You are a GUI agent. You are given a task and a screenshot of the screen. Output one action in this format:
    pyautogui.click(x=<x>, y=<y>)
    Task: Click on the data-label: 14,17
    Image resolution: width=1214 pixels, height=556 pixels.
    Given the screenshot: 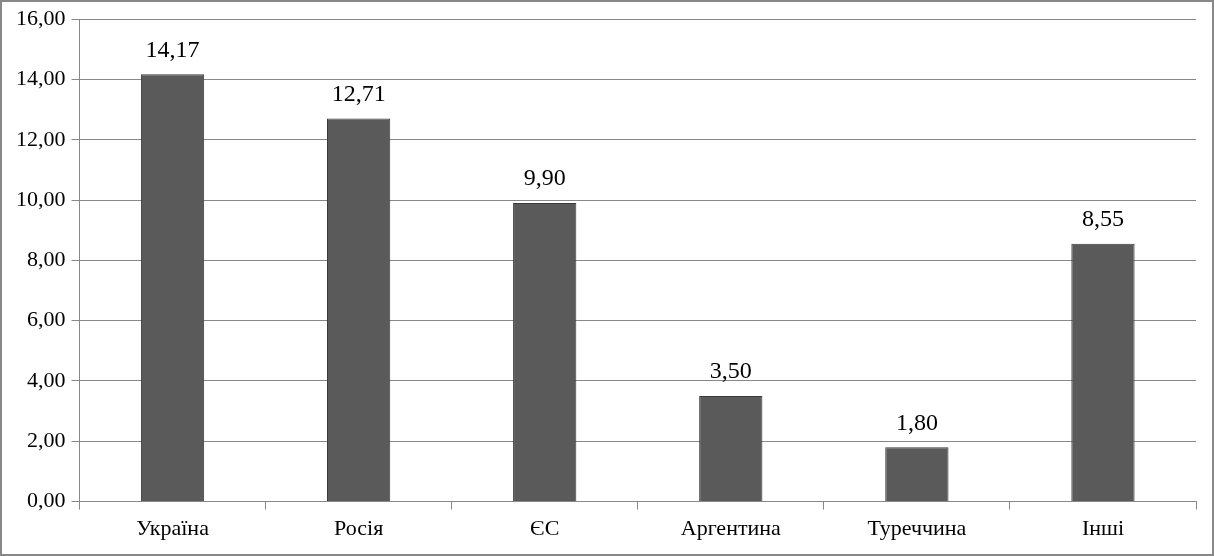 What is the action you would take?
    pyautogui.click(x=172, y=48)
    